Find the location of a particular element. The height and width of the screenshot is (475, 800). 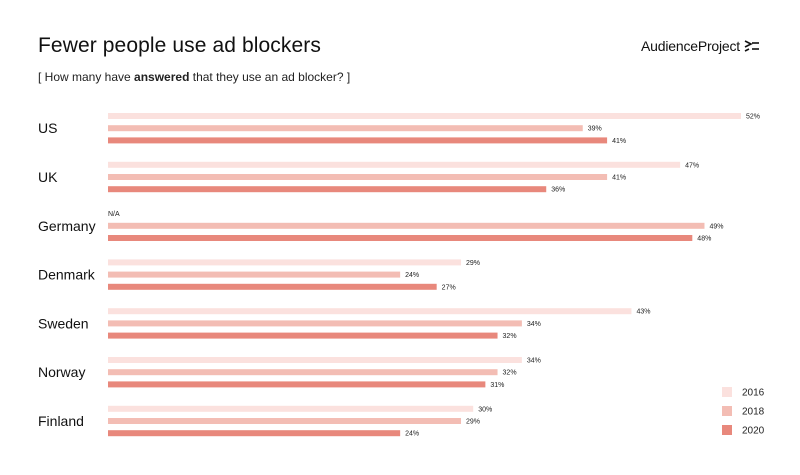

legend-label-2018: 2018 is located at coordinates (753, 412).